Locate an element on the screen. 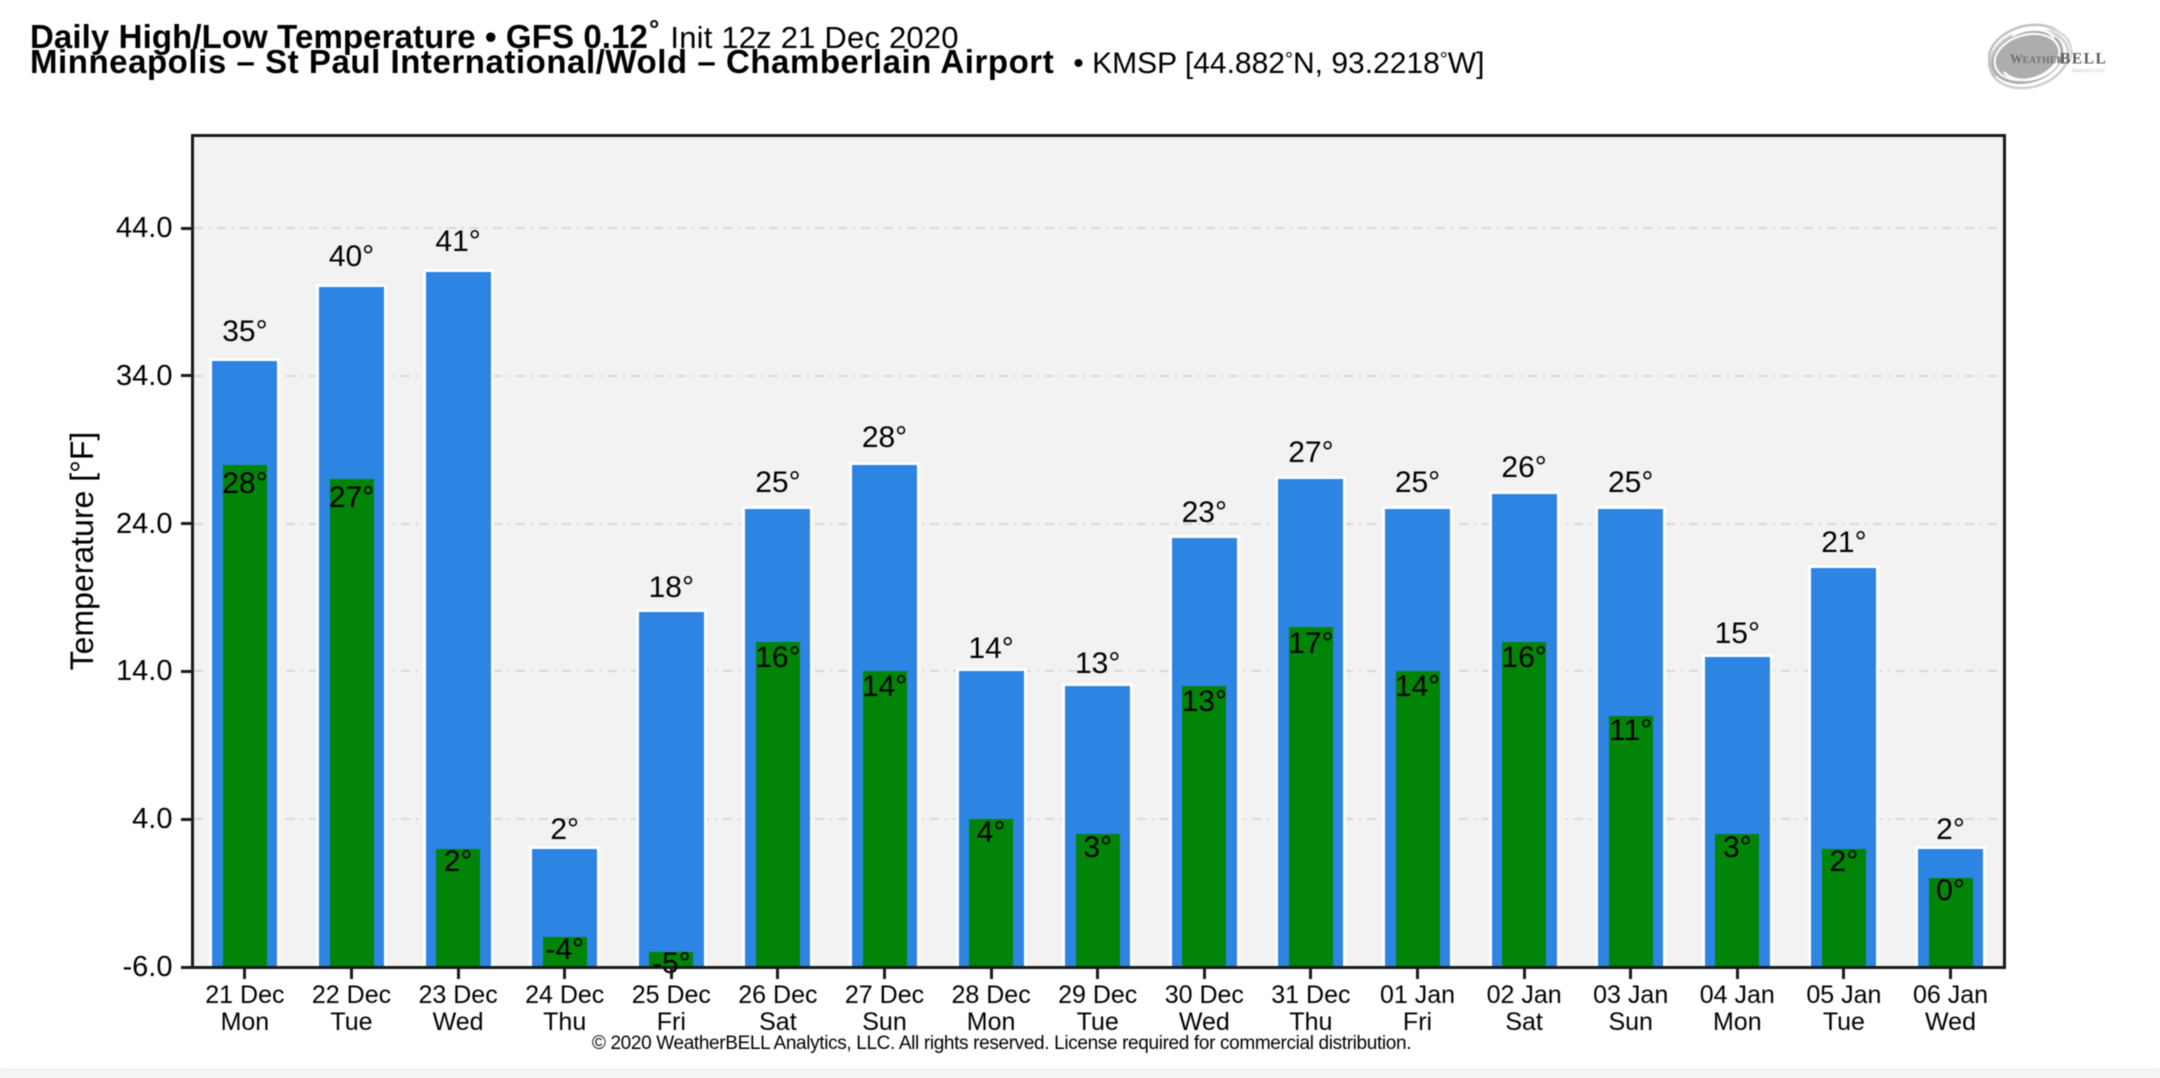  svg-text: BELL is located at coordinates (2083, 59).